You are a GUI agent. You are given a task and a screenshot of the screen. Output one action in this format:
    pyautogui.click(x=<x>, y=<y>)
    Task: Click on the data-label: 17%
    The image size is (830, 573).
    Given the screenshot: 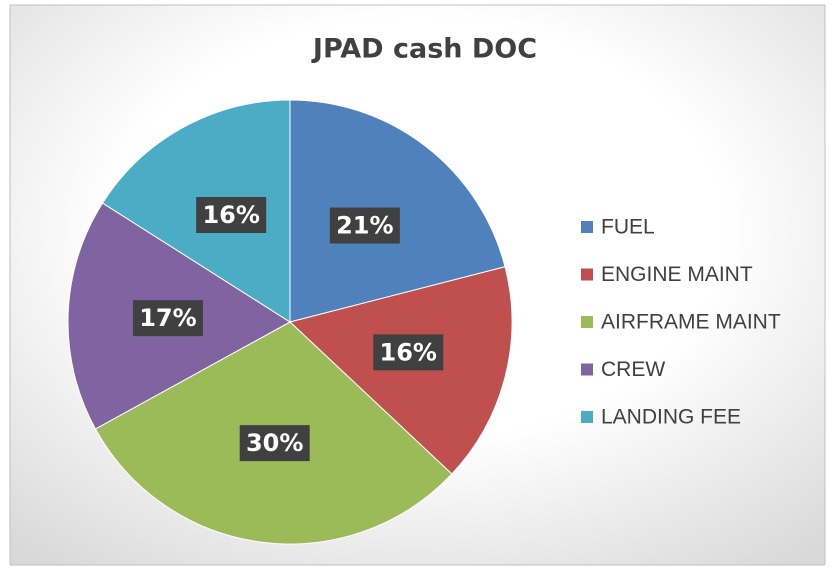 What is the action you would take?
    pyautogui.click(x=167, y=318)
    